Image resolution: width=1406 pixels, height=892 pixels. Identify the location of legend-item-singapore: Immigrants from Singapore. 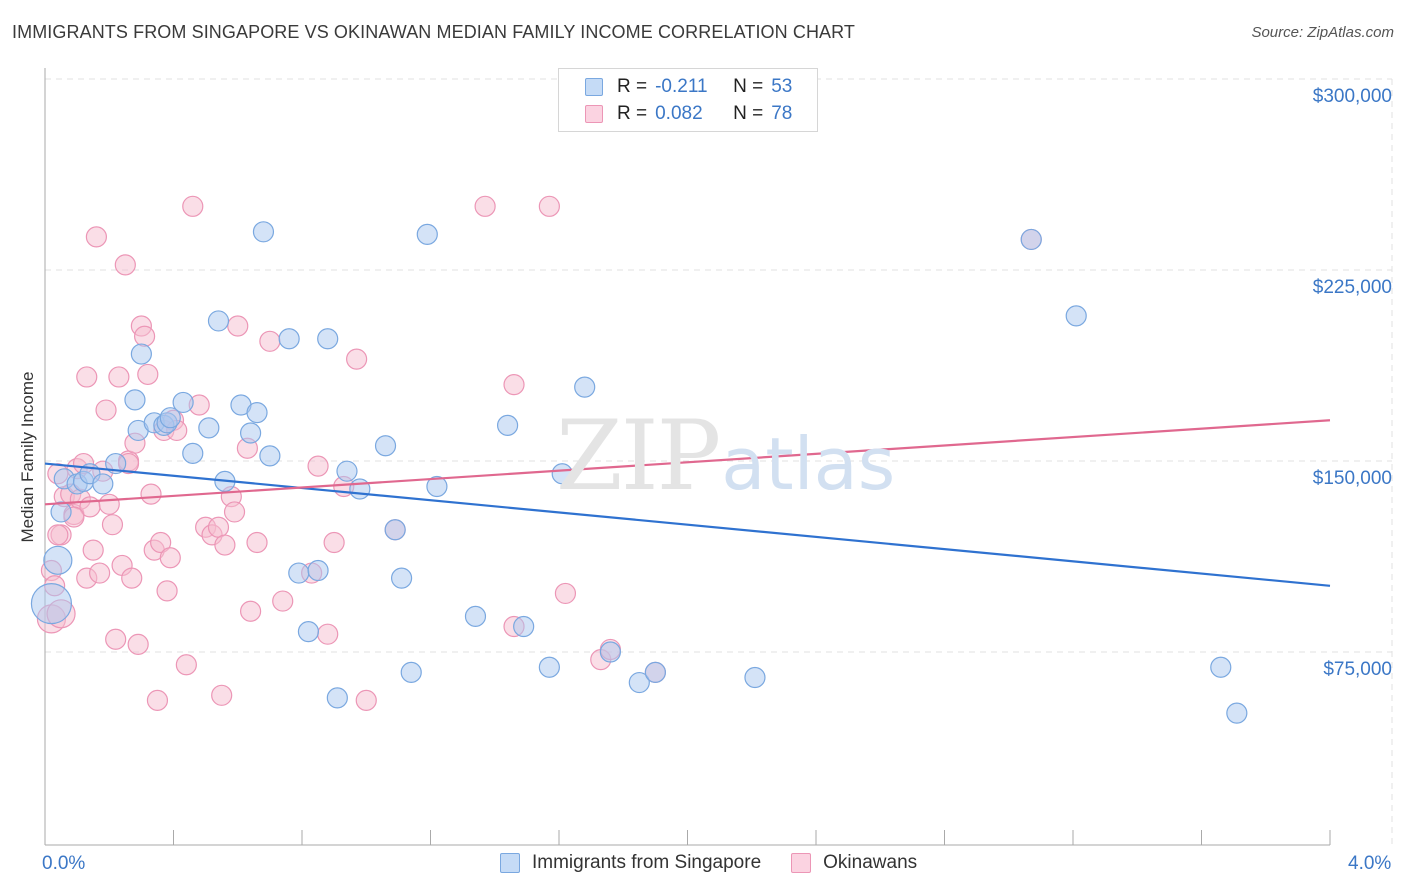
(630, 863).